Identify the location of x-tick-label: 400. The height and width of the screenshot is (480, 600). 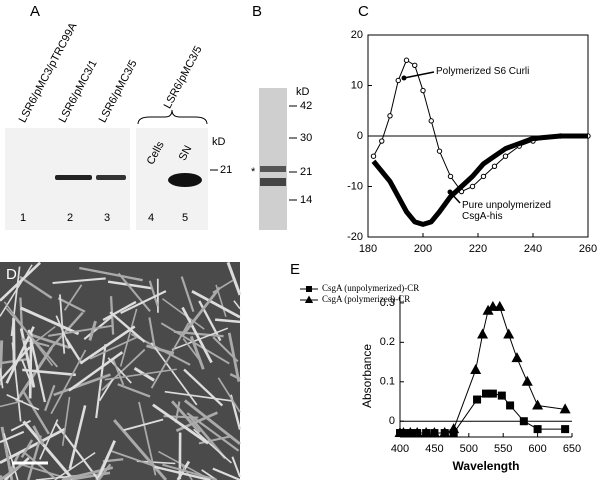
(400, 449).